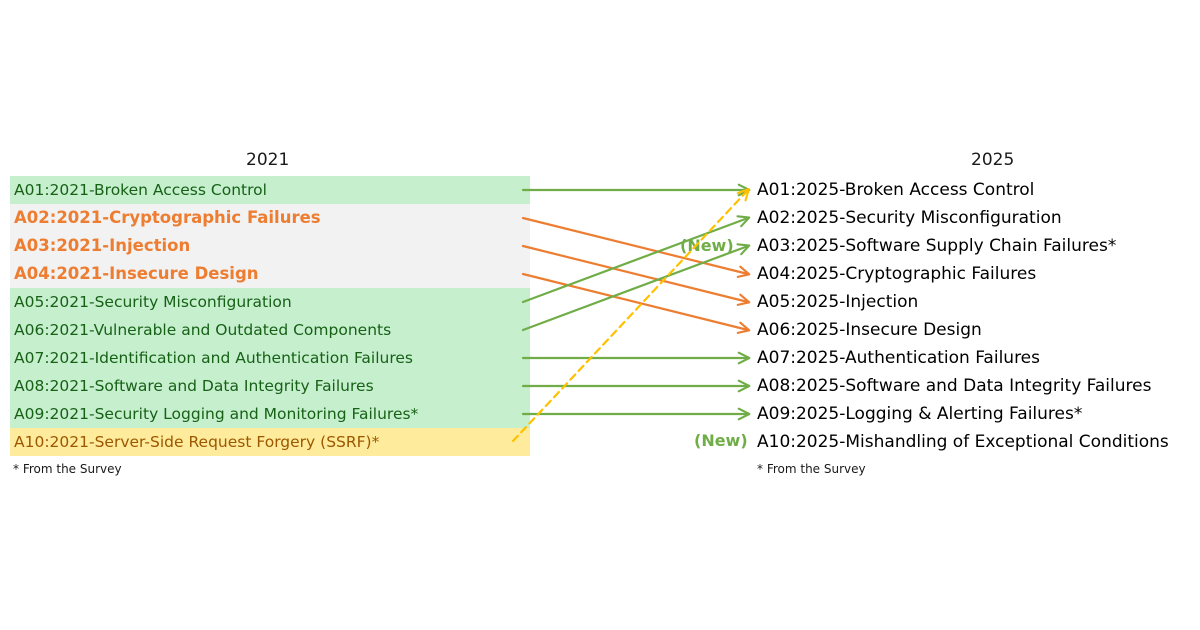 This screenshot has height=630, width=1200. What do you see at coordinates (993, 160) in the screenshot?
I see `header-2025: 2025` at bounding box center [993, 160].